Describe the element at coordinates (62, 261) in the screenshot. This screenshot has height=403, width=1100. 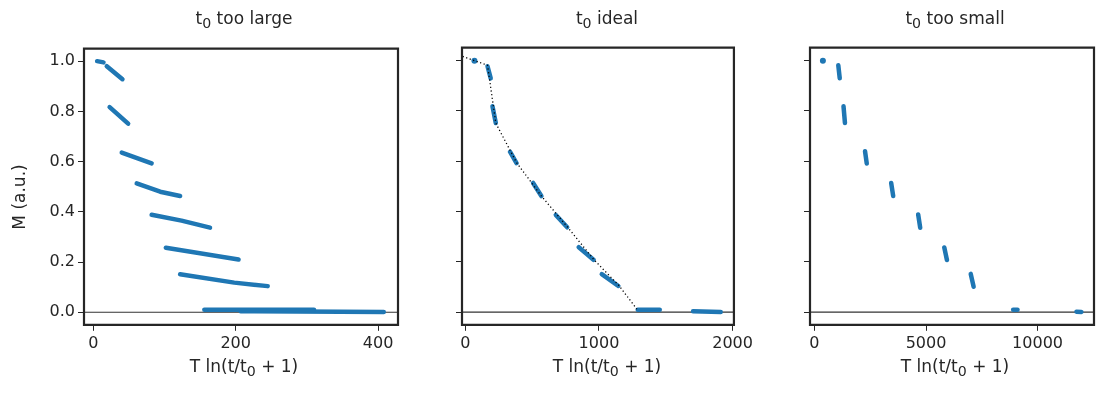
I see `y-tick-label: 0.2` at that location.